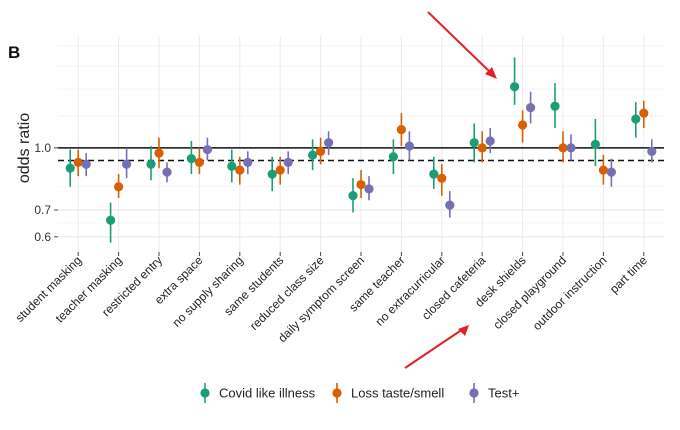 Image resolution: width=680 pixels, height=430 pixels. Describe the element at coordinates (529, 292) in the screenshot. I see `x-tick-label: closed playground` at that location.